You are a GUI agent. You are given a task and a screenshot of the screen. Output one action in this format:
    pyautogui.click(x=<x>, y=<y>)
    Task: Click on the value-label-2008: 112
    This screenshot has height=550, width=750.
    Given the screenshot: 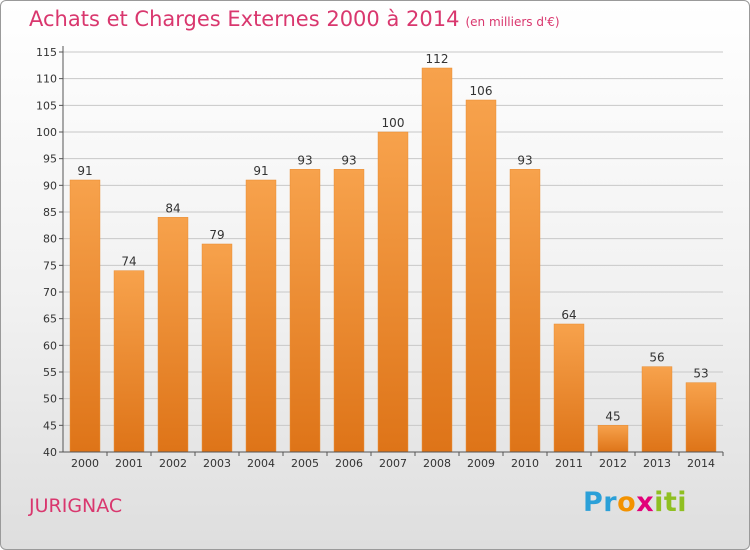 What is the action you would take?
    pyautogui.click(x=437, y=59)
    